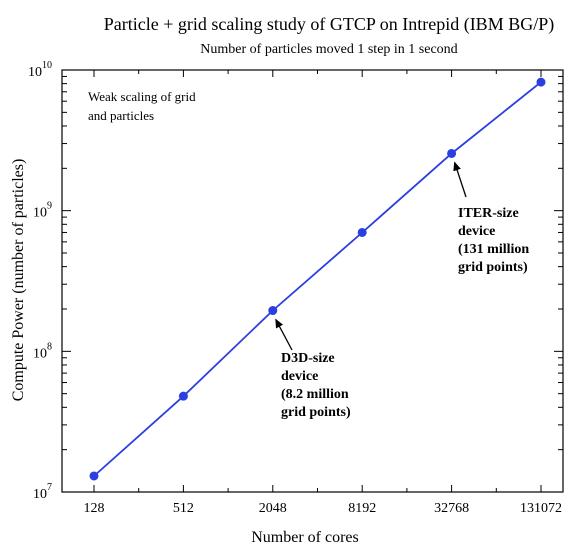 This screenshot has width=568, height=549. I want to click on annotation-line: ITER-size, so click(488, 213).